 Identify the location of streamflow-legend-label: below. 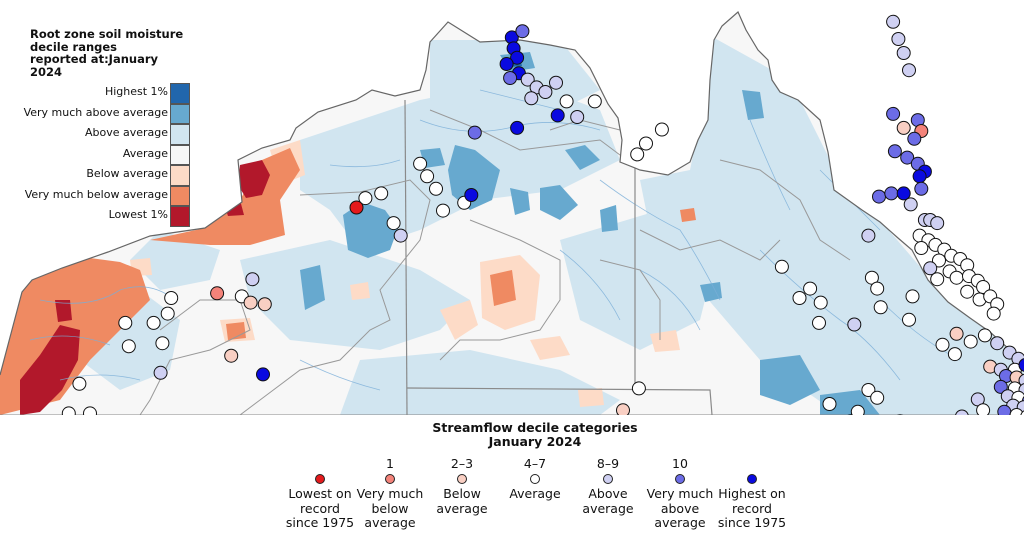
(390, 508).